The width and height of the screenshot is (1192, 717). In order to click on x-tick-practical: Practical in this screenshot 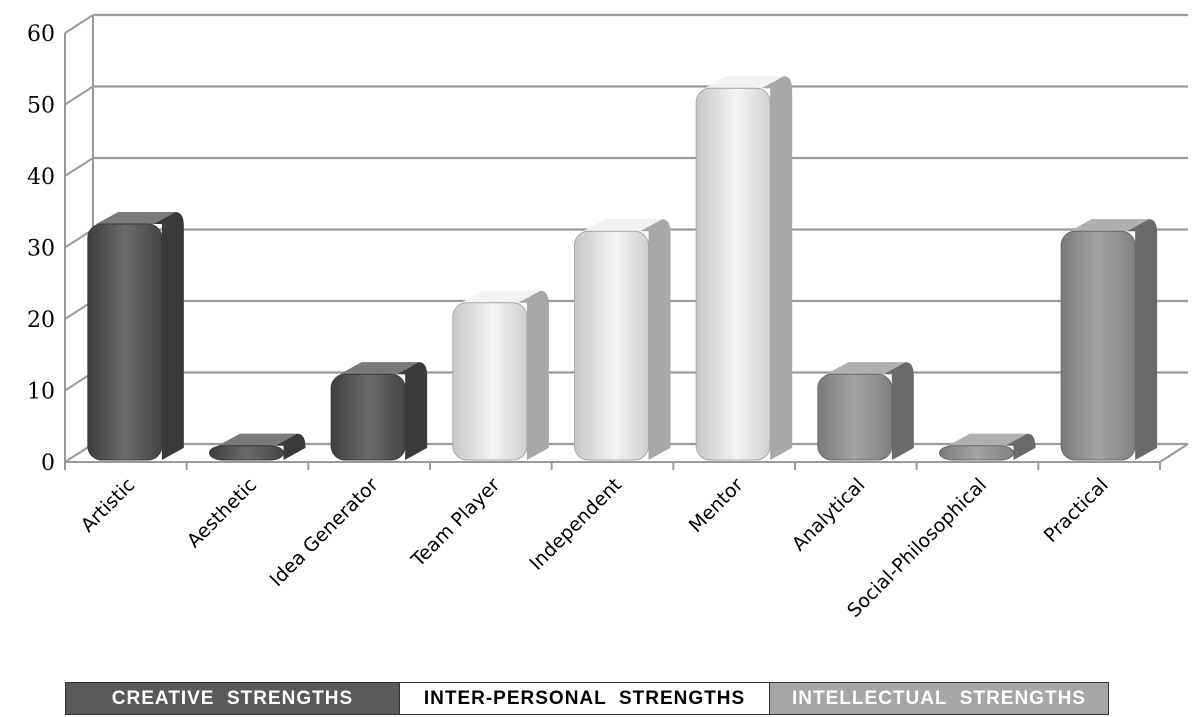, I will do `click(1076, 510)`.